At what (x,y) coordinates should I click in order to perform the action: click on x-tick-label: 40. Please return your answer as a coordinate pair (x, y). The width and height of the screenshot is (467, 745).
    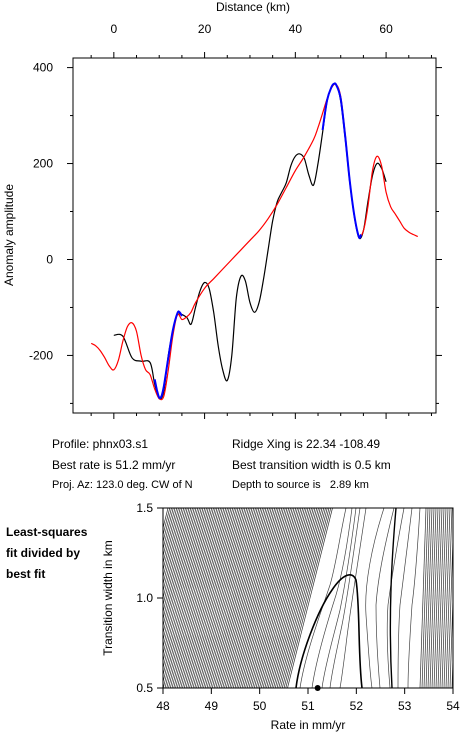
    Looking at the image, I should click on (296, 29).